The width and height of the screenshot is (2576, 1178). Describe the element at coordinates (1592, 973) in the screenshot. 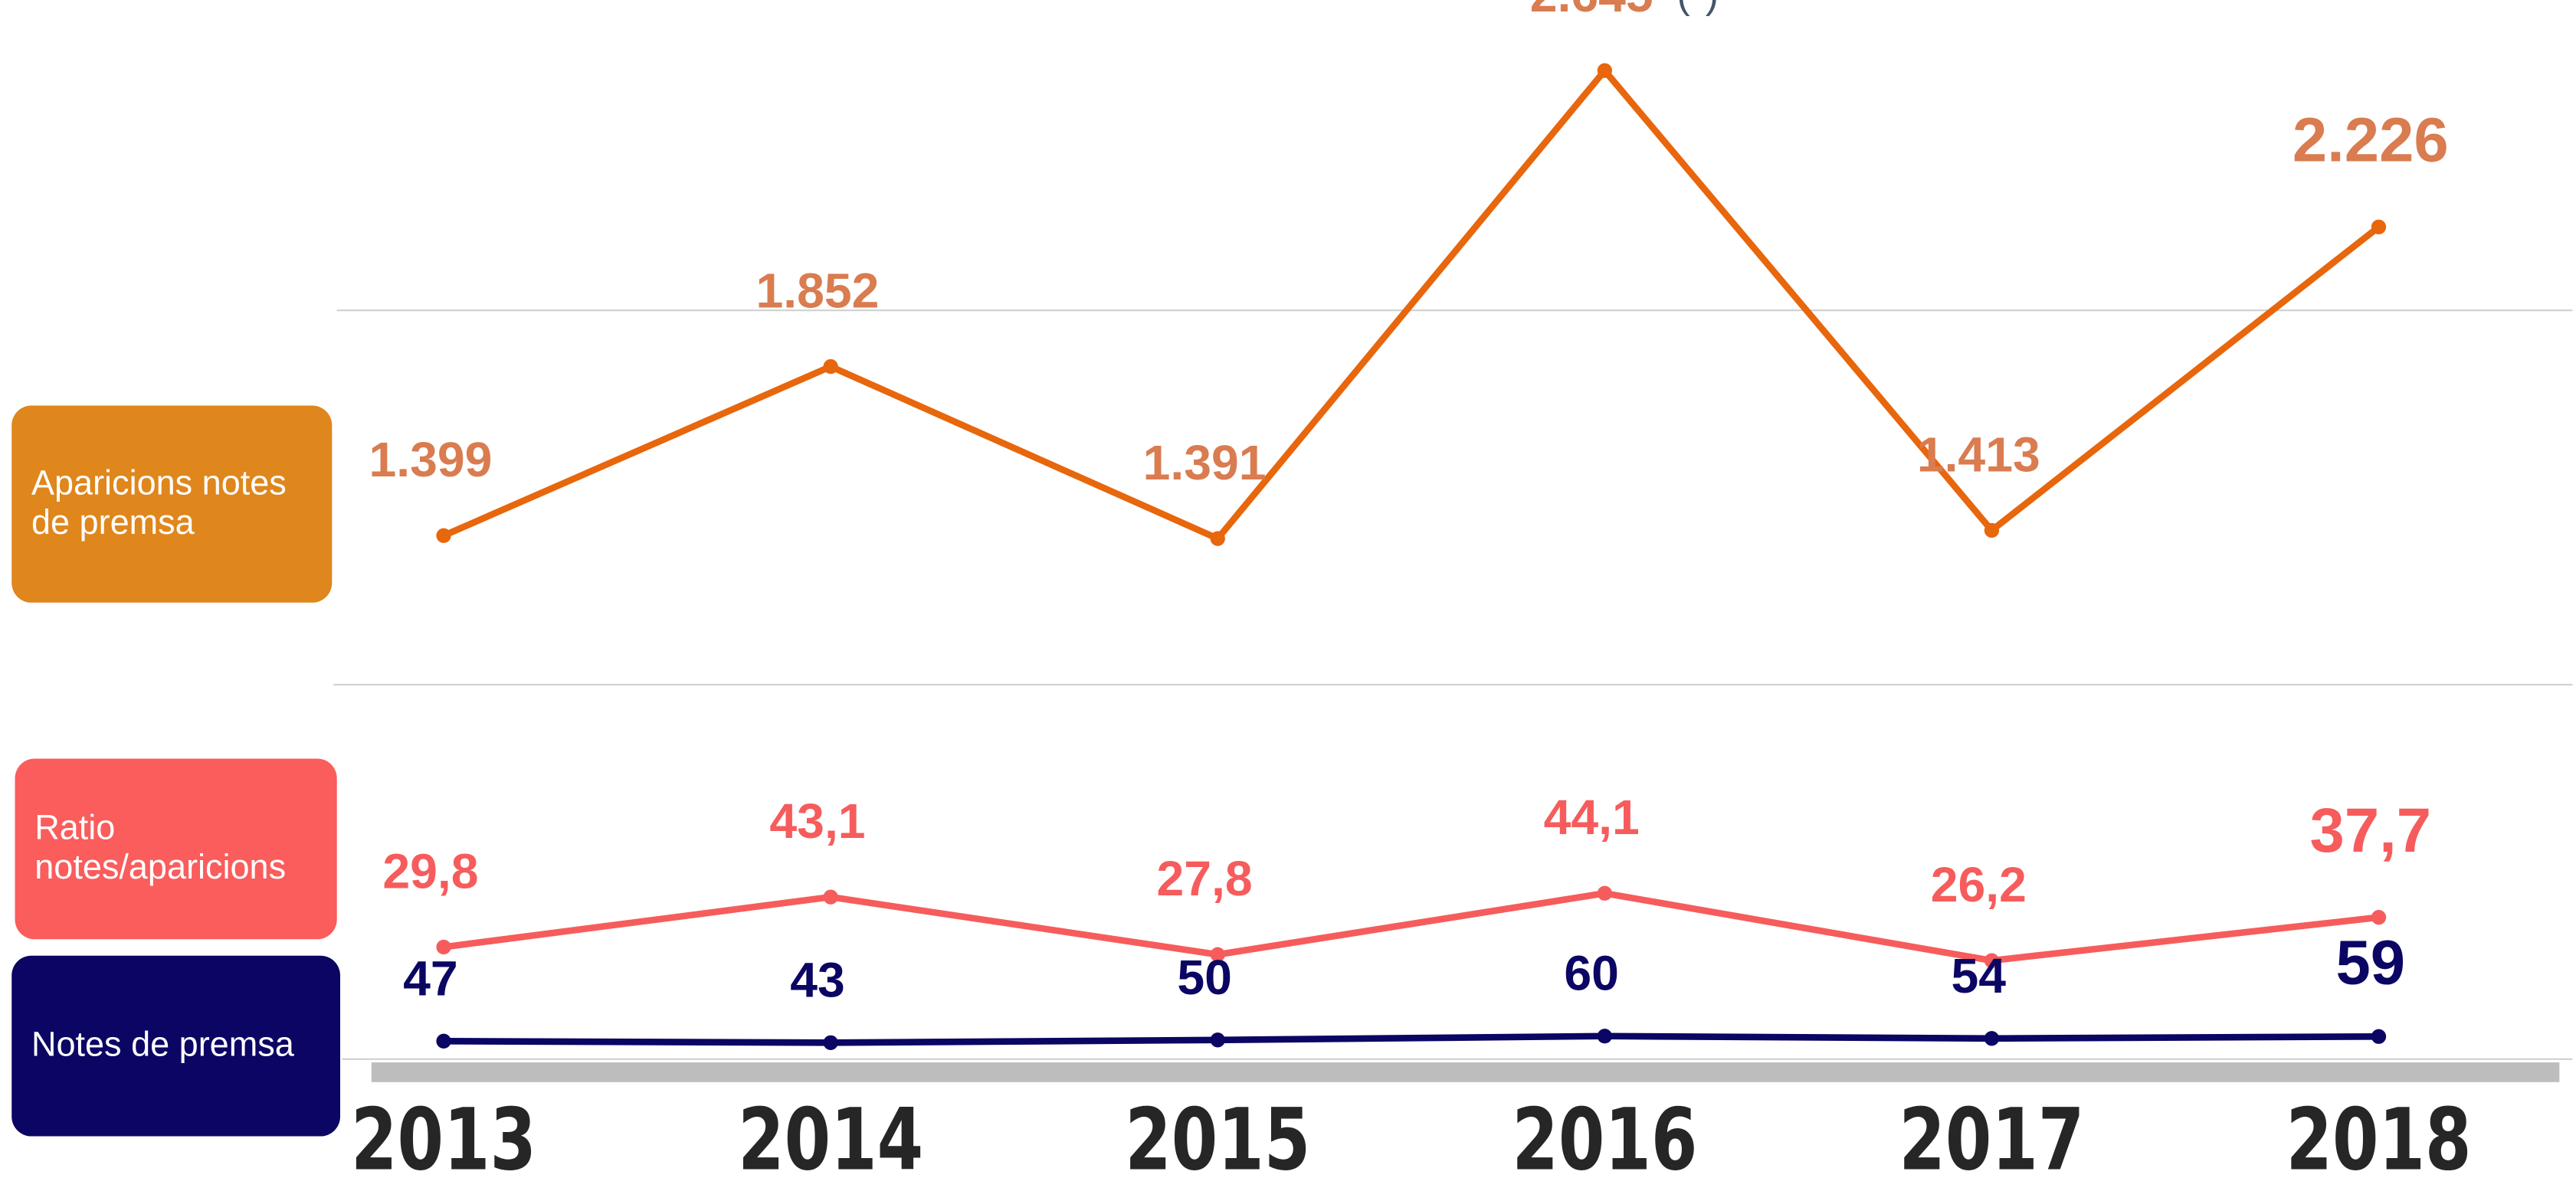

I see `data-label: 60` at that location.